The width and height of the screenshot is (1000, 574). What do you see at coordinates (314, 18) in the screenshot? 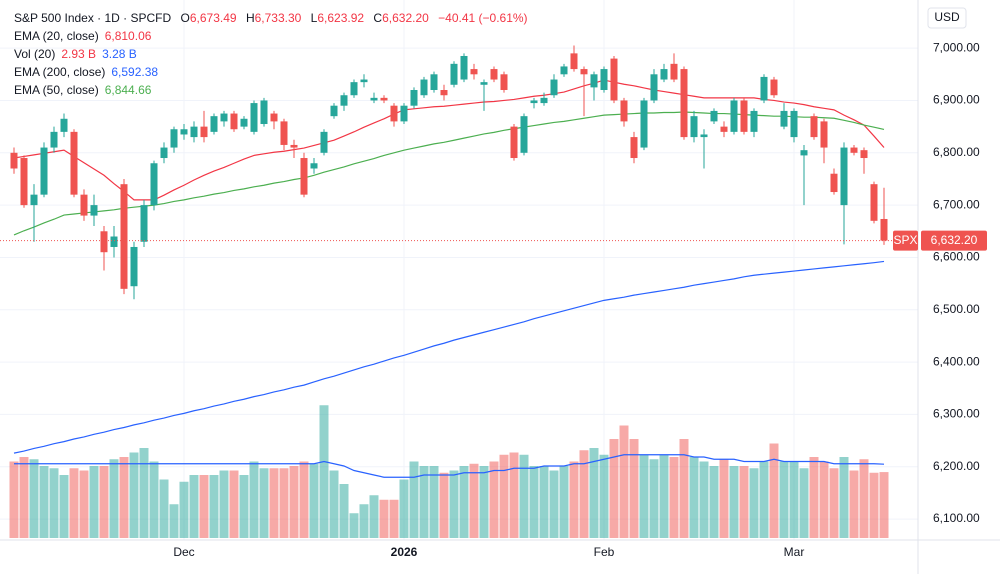
I see `ohlc-key: L` at bounding box center [314, 18].